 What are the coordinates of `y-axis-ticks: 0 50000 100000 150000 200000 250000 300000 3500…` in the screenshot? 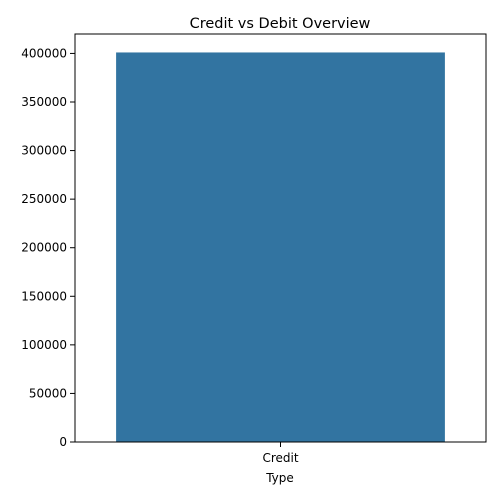 It's located at (48, 247).